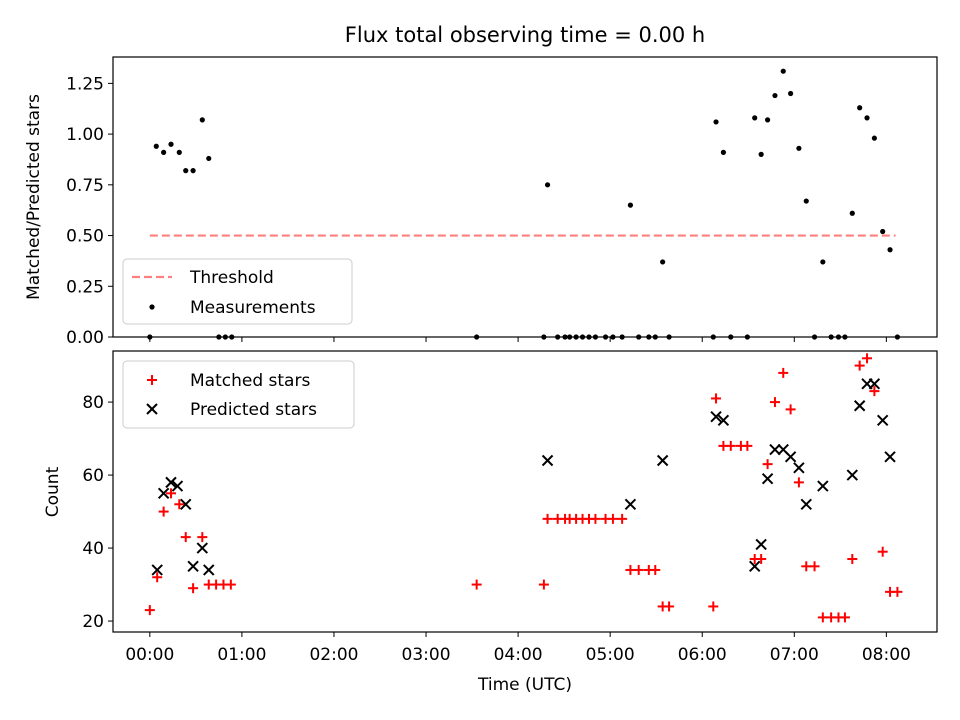  Describe the element at coordinates (93, 403) in the screenshot. I see `bottom-y-tick-label: 80` at that location.